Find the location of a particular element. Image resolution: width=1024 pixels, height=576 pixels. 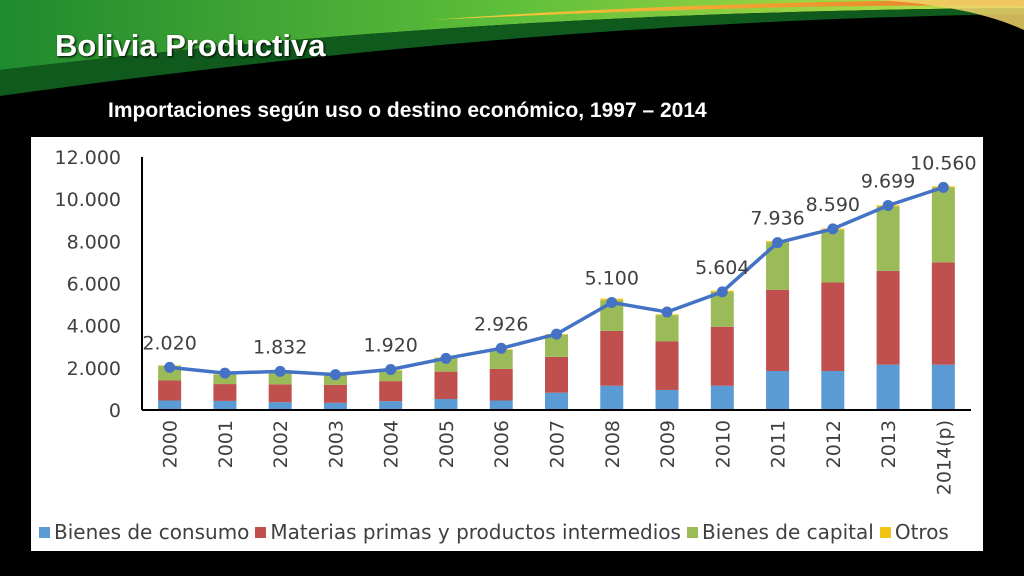

slide-title: Bolivia Productiva is located at coordinates (190, 45).